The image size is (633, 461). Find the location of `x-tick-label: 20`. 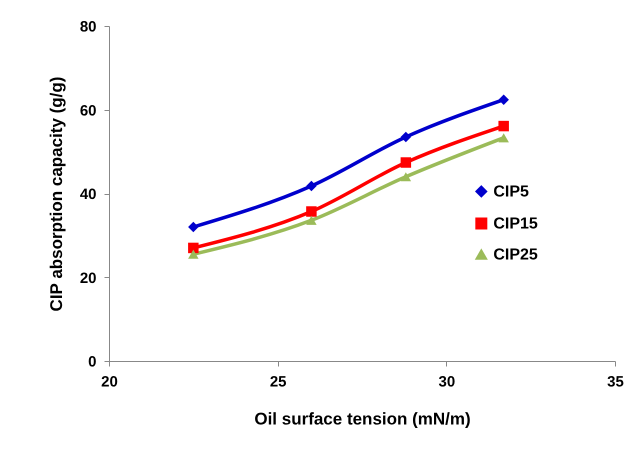

x-tick-label: 20 is located at coordinates (109, 382).